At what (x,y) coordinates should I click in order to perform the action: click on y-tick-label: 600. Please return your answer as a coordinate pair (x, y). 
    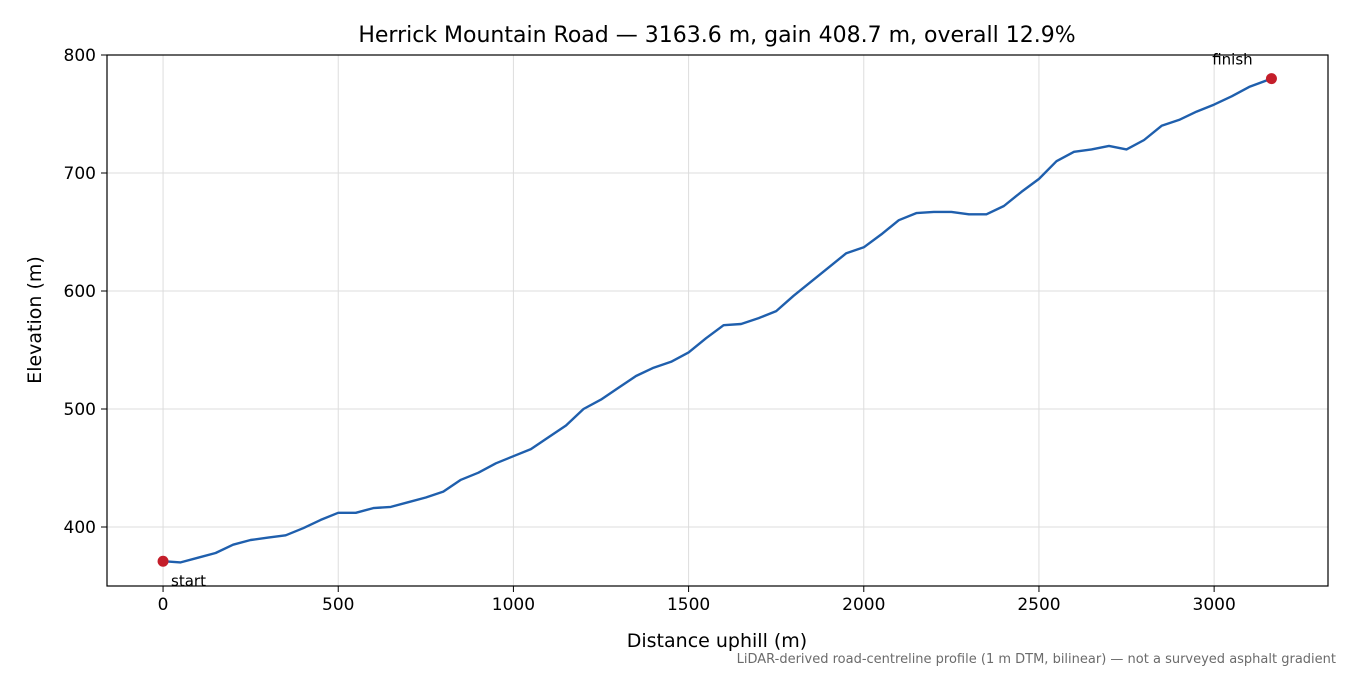
    Looking at the image, I should click on (80, 292).